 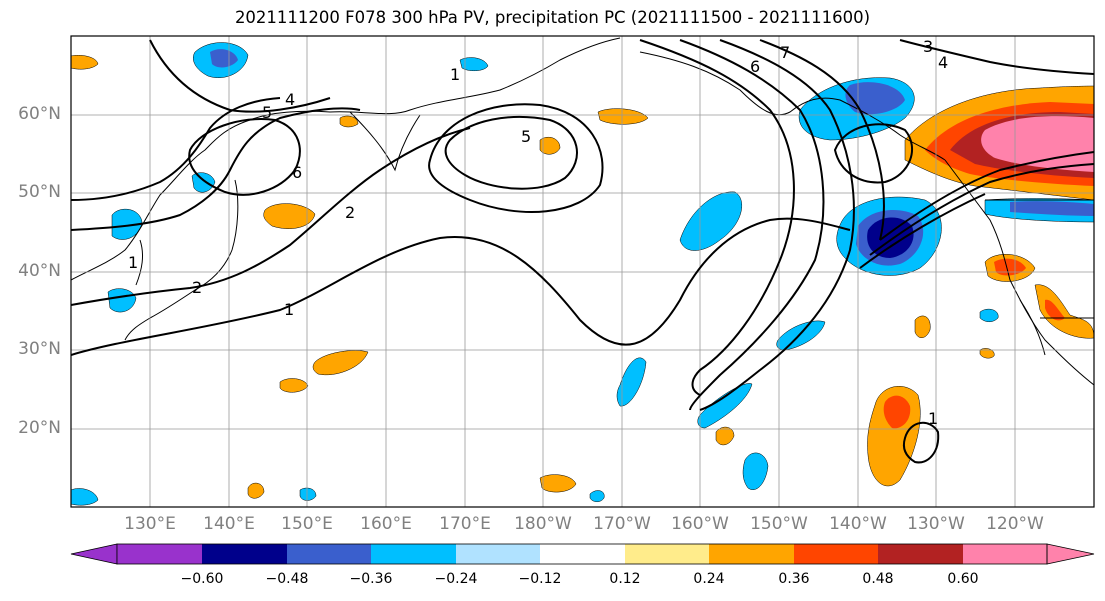 I want to click on contour-label: 2, so click(x=197, y=287).